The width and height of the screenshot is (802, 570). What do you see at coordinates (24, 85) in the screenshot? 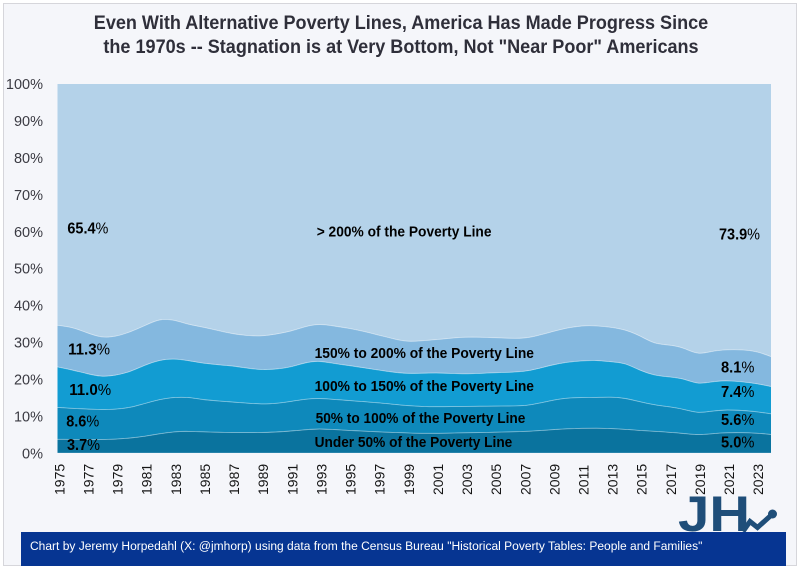
I see `svg-text: 100%` at bounding box center [24, 85].